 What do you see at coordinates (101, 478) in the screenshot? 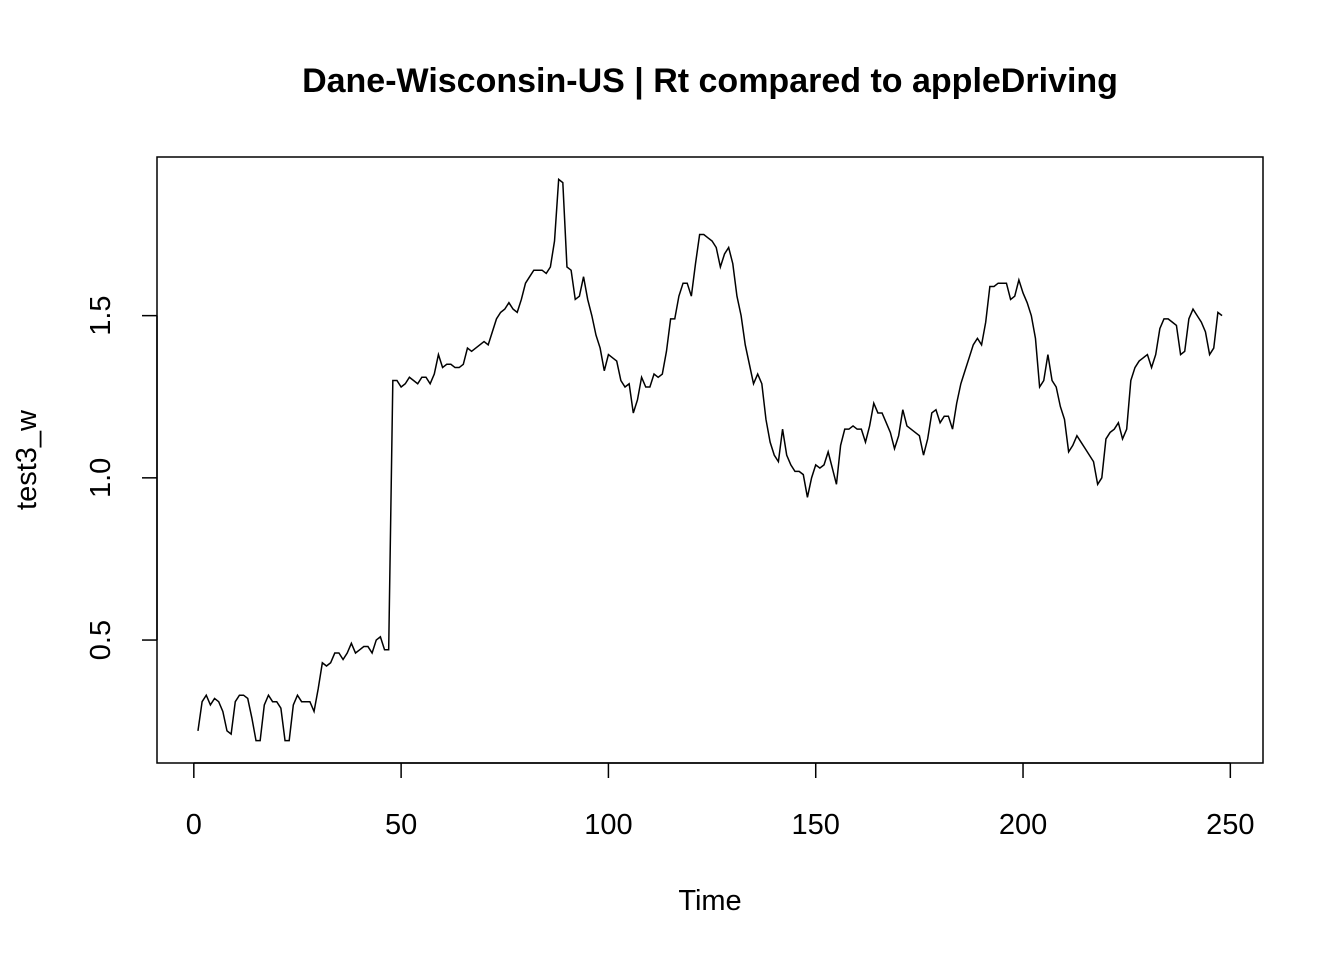
I see `y-tick-label: 1.0` at bounding box center [101, 478].